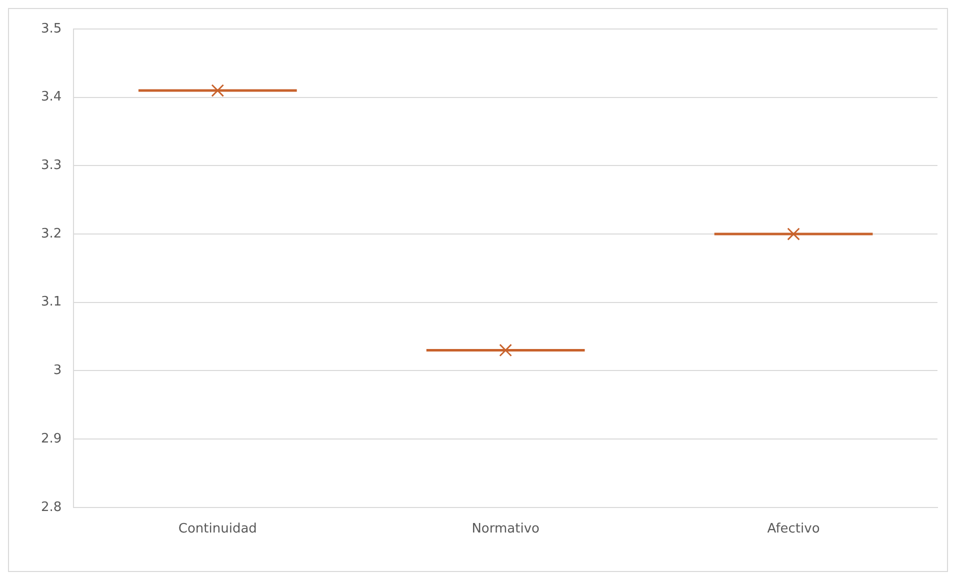  I want to click on y-tick-label: 3.2, so click(51, 234).